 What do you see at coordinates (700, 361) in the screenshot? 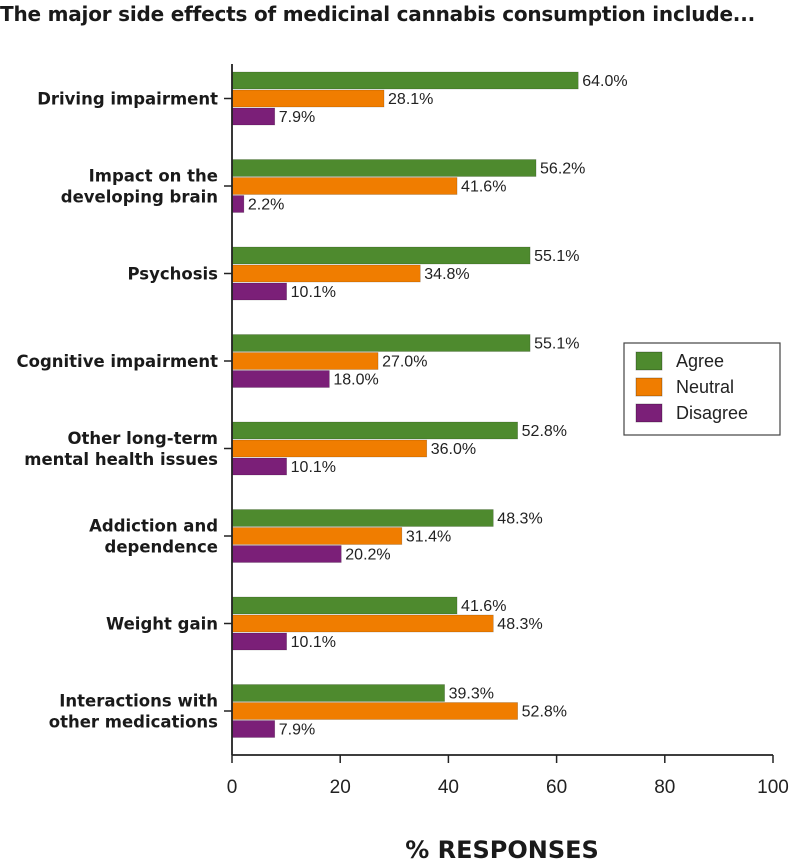
I see `legend-label-agree: Agree` at bounding box center [700, 361].